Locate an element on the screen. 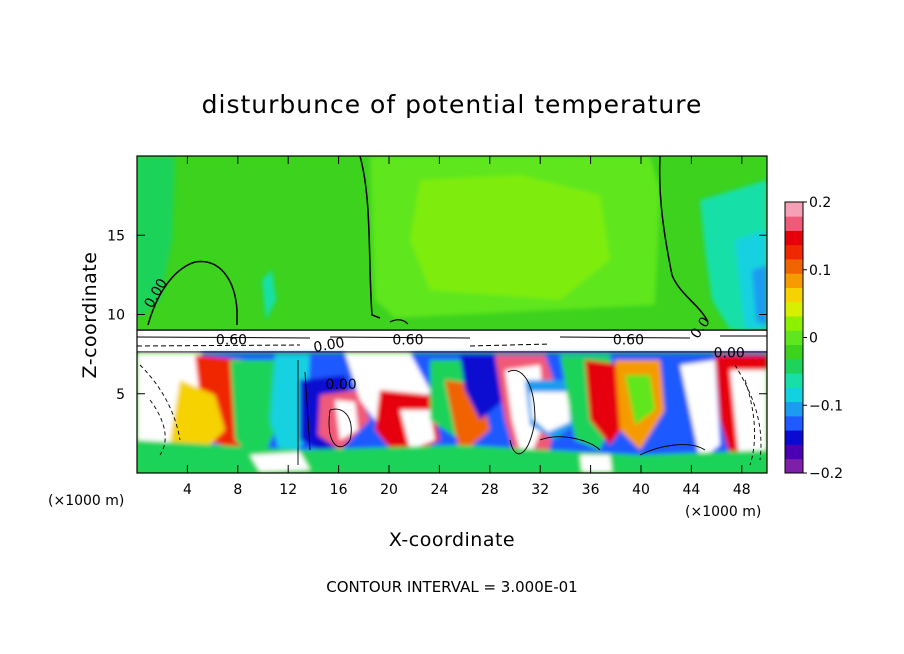  colorbar: 0.2 0.1 0 −0.1 −0.2 is located at coordinates (813, 338).